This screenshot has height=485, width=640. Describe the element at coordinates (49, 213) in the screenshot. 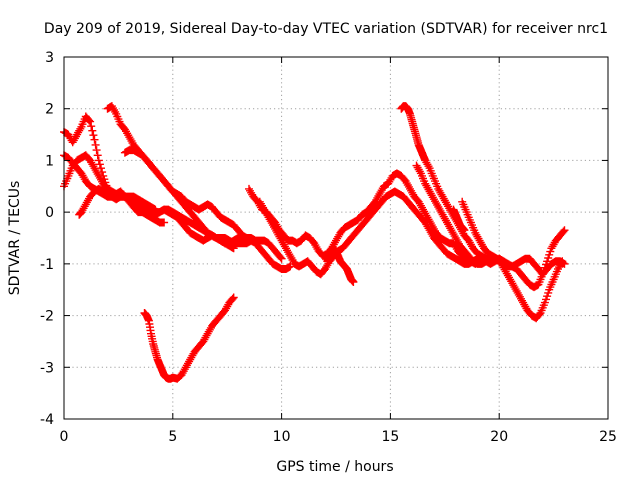

I see `y-tick-label: 0` at that location.